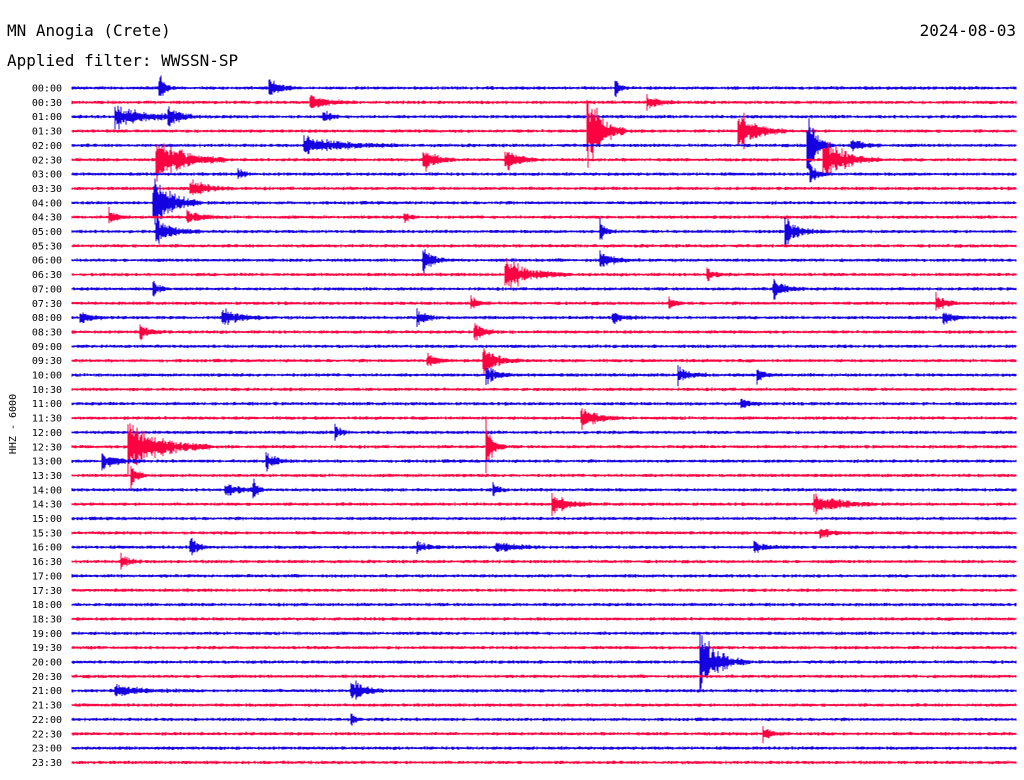  I want to click on row-time-label: 23:00, so click(47, 749).